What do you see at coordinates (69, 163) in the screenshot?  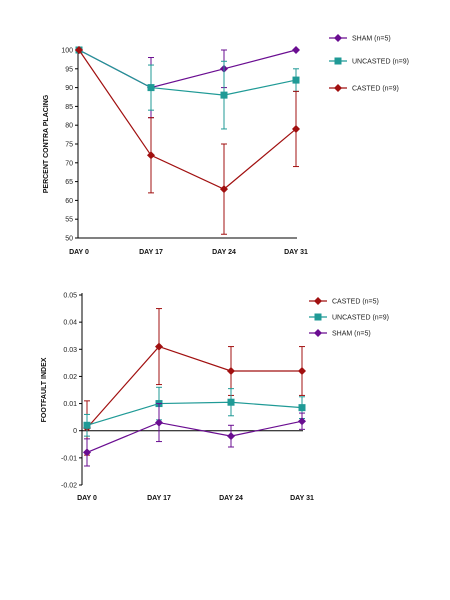 I see `y-tick-label: 70` at bounding box center [69, 163].